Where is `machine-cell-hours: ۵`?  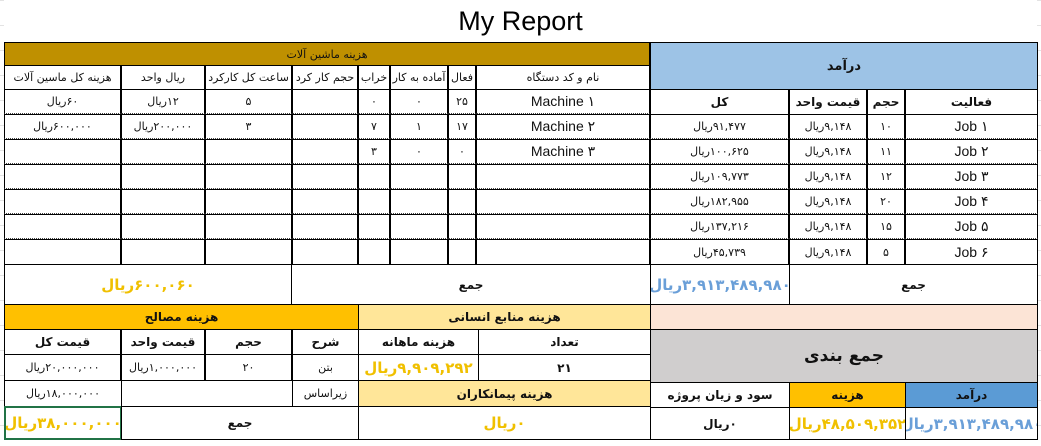 machine-cell-hours: ۵ is located at coordinates (248, 101).